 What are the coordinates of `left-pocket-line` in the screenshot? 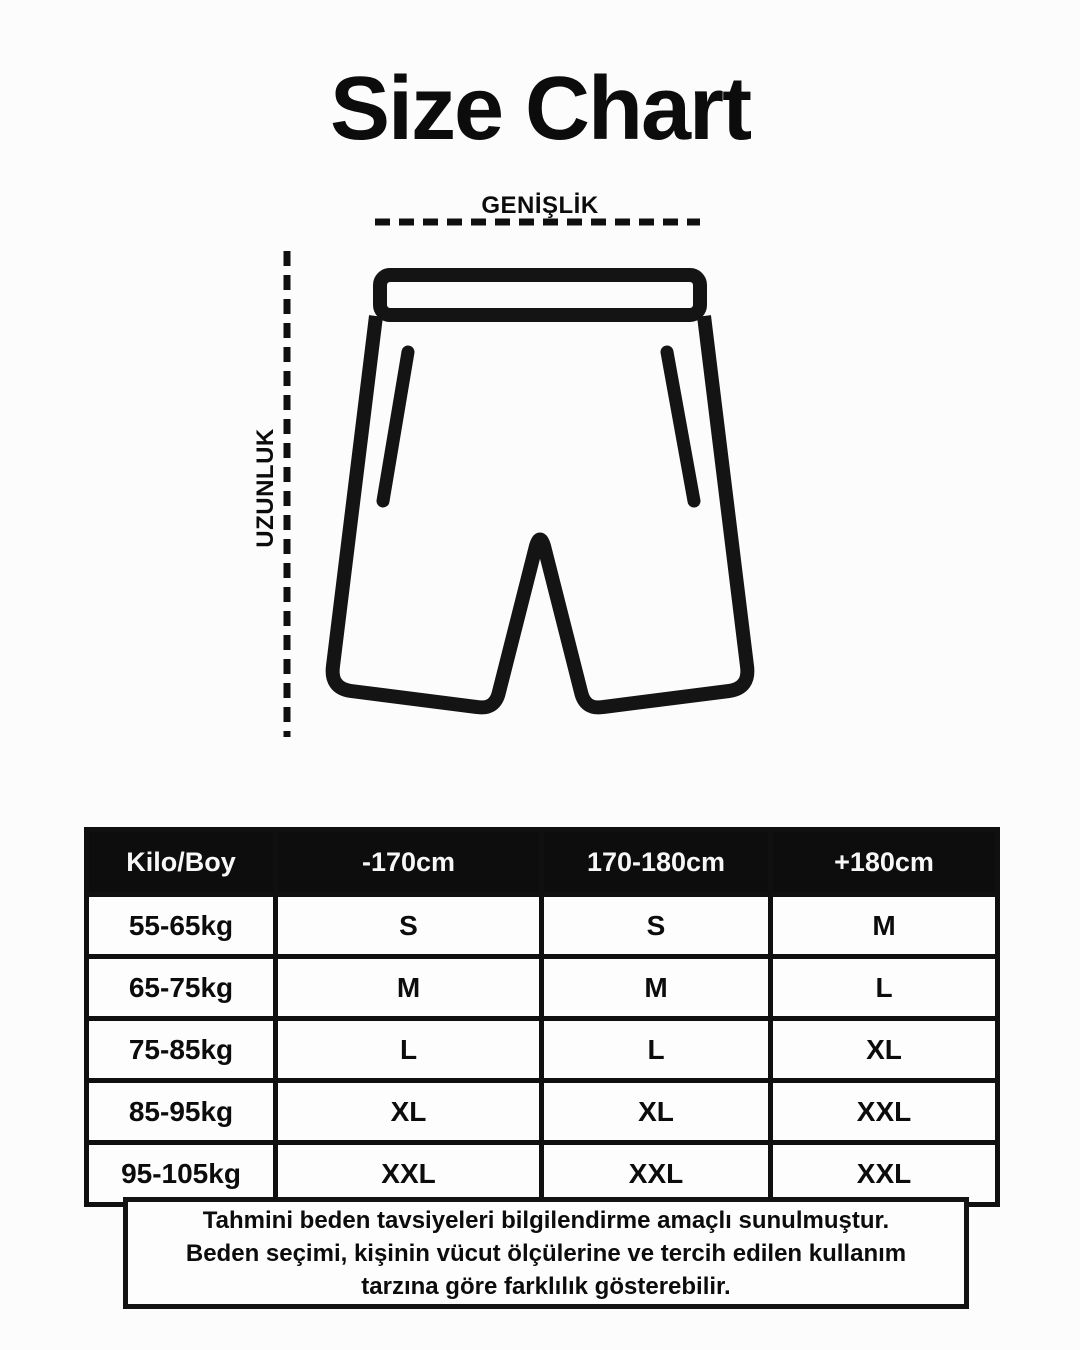 It's located at (395, 426).